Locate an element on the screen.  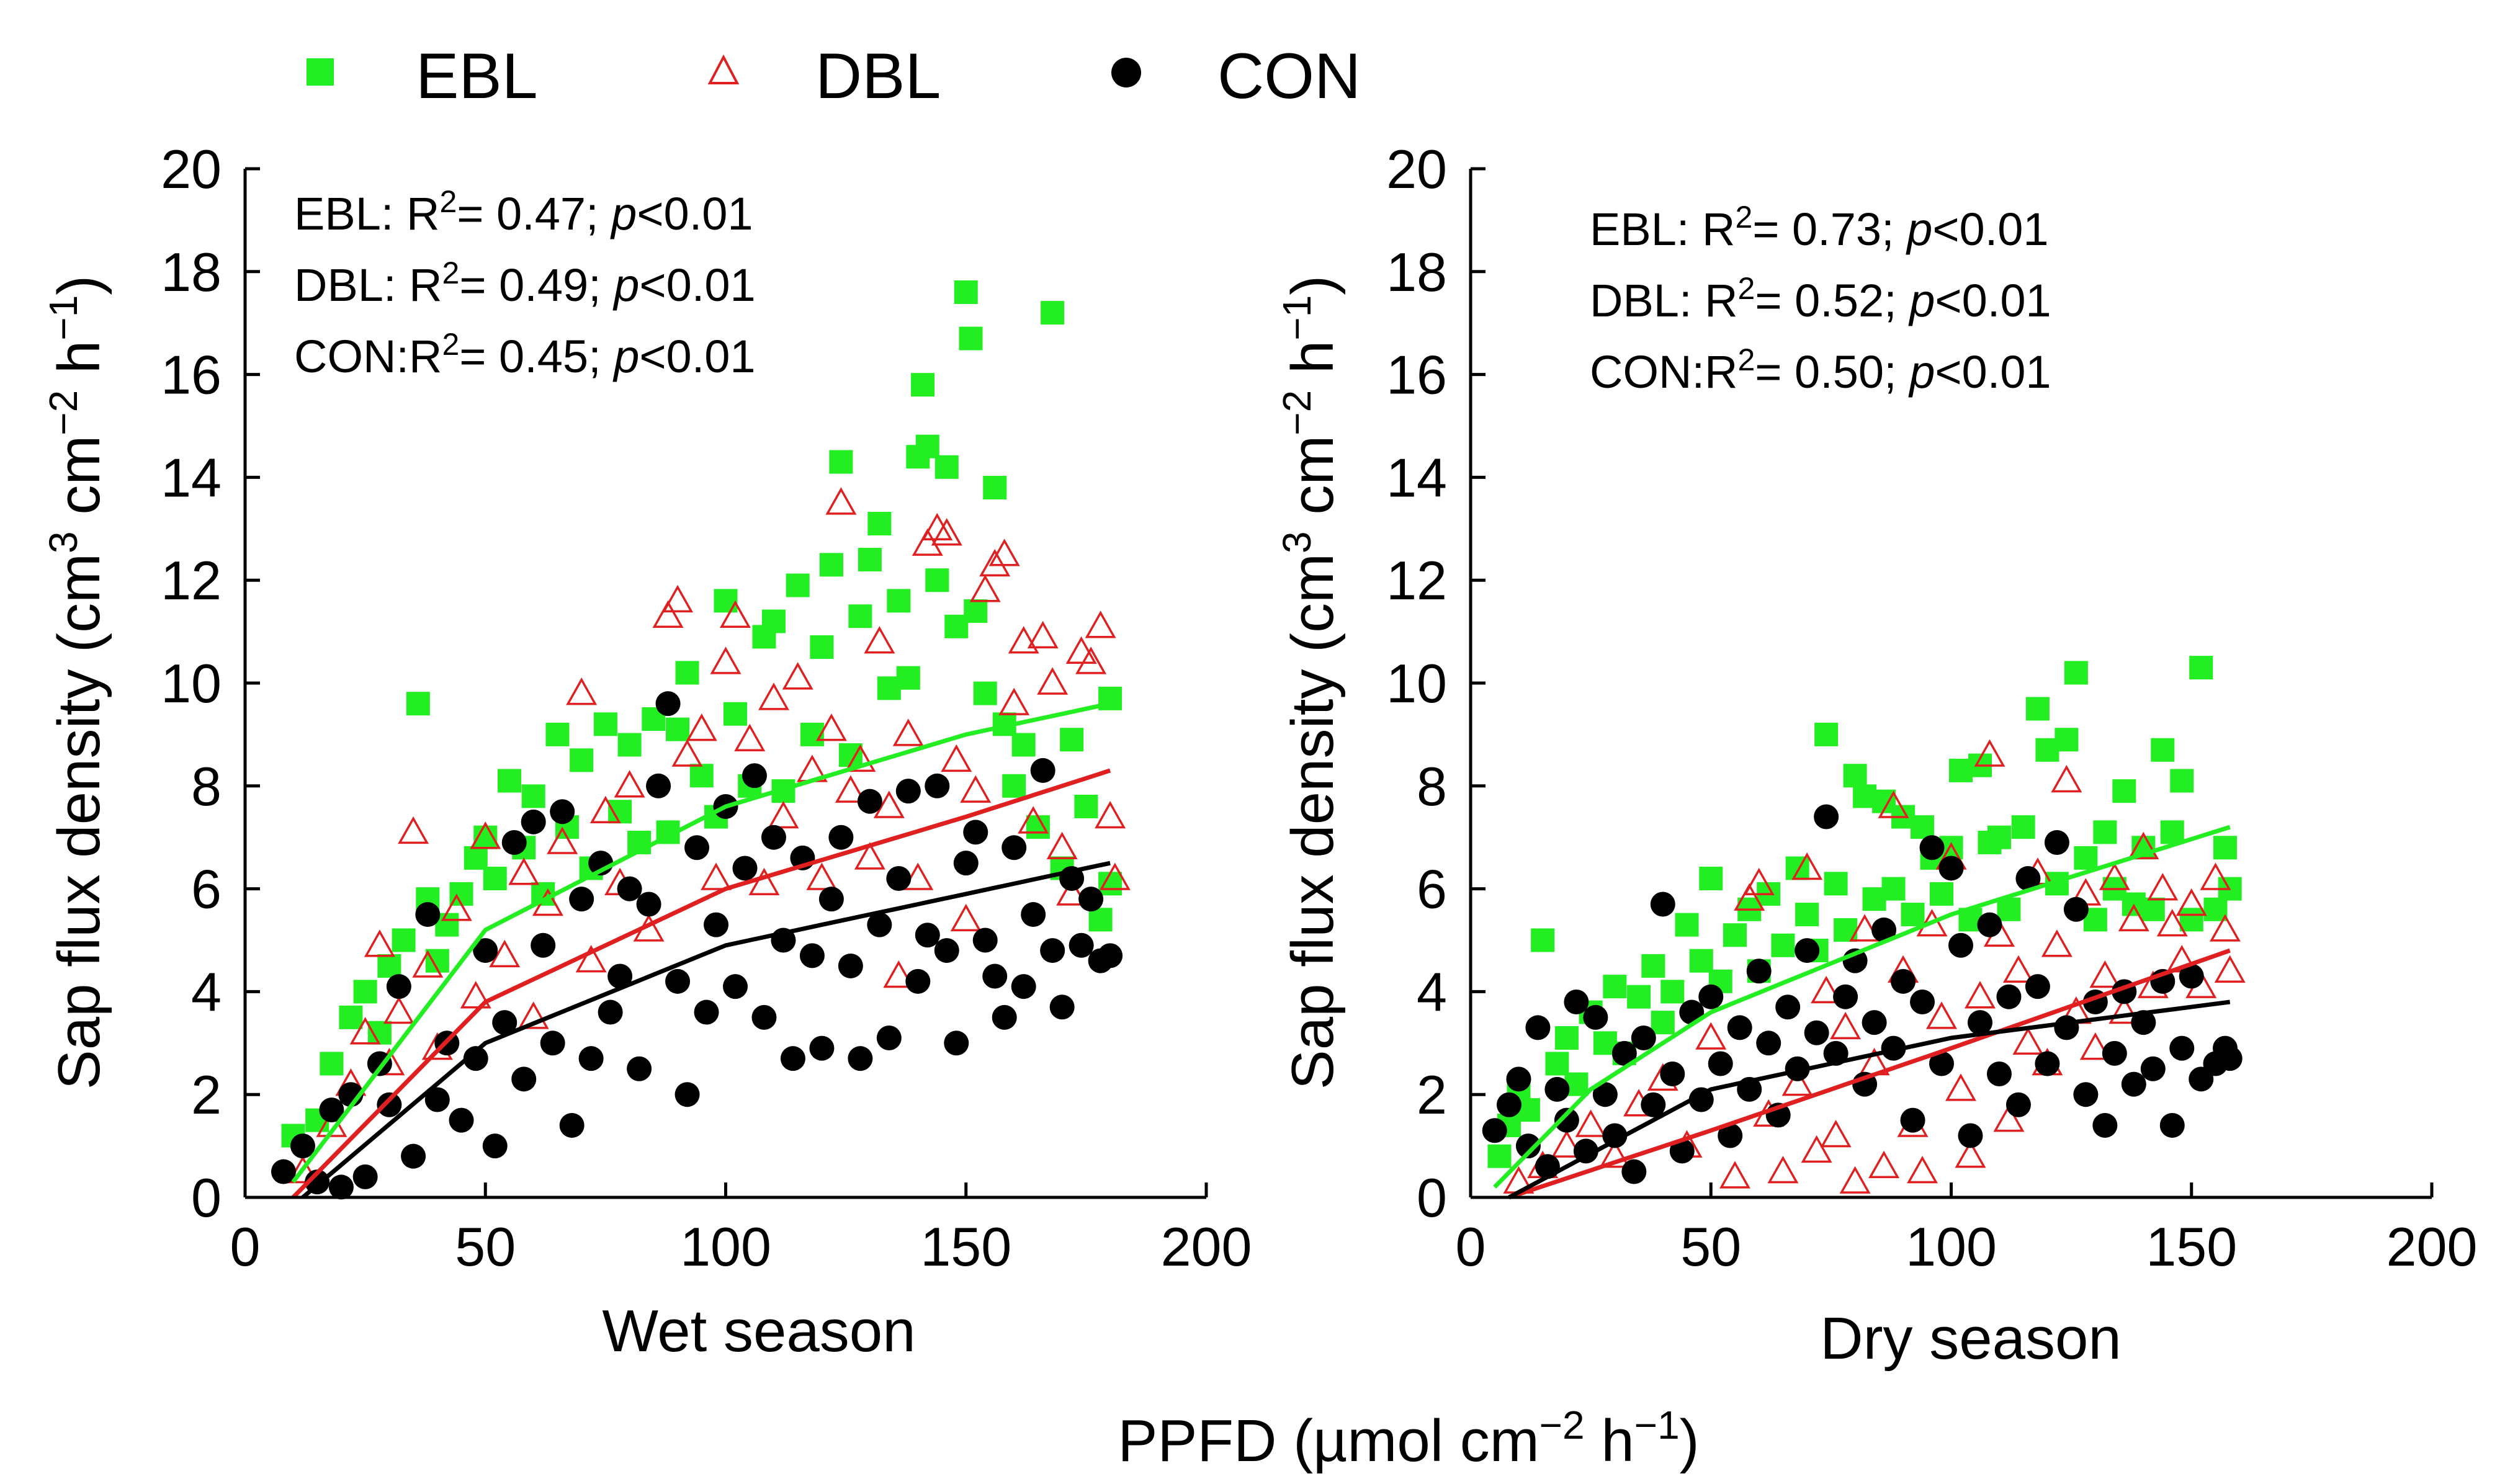
wet-x-tick-label: 200 is located at coordinates (1206, 1246).